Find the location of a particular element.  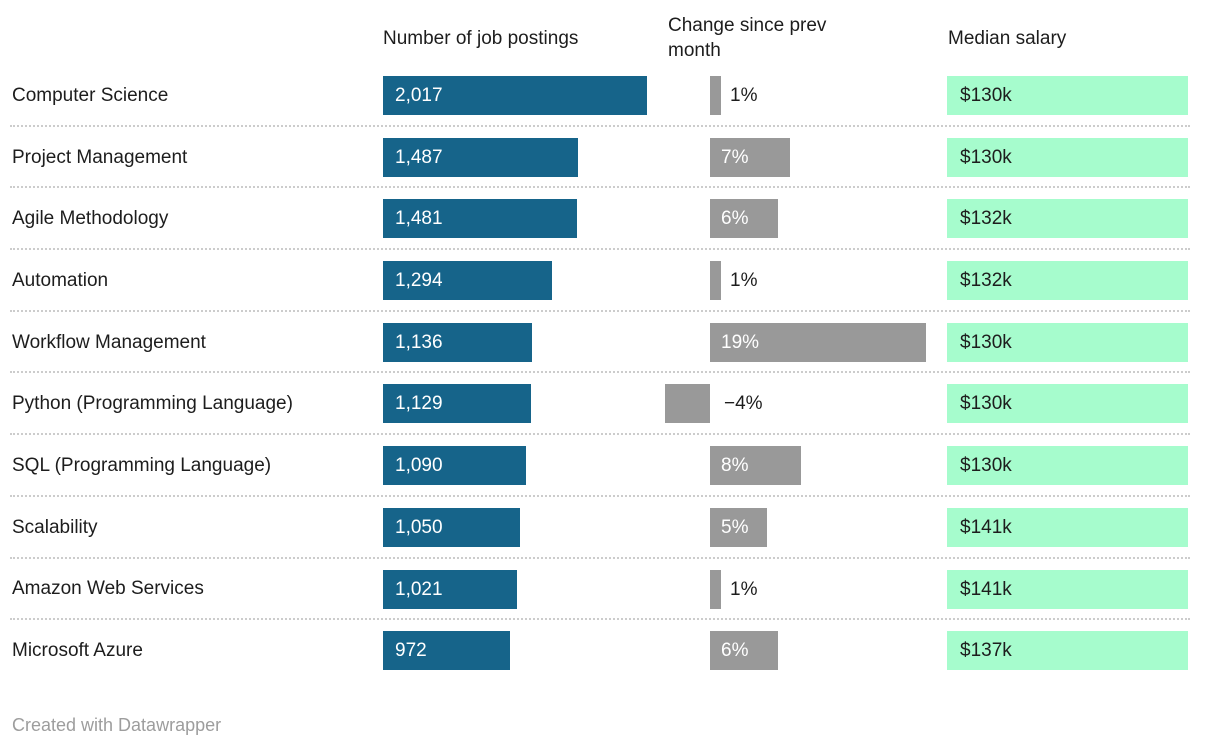

table-row: Computer Science 2,017 1% $130k is located at coordinates (610, 96).